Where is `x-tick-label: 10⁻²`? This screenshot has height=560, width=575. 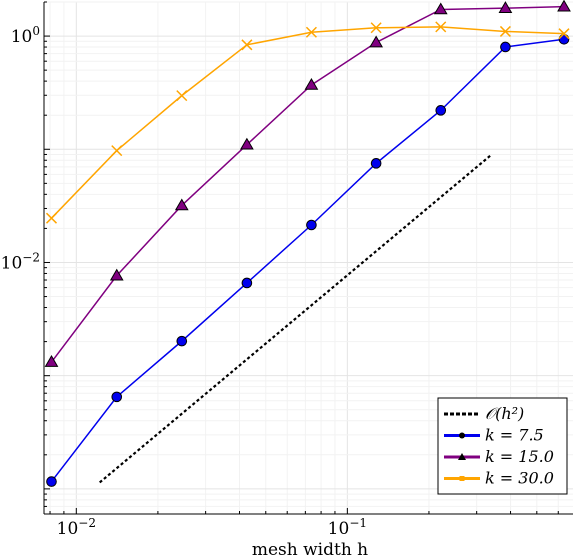
x-tick-label: 10⁻² is located at coordinates (76, 527).